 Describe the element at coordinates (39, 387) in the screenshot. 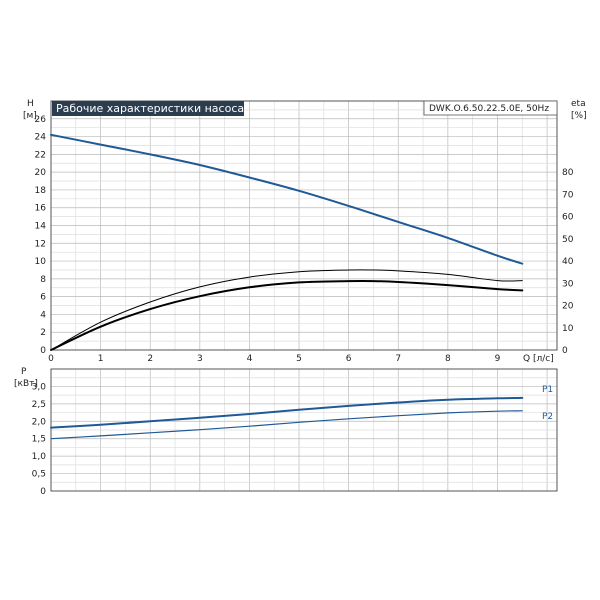

I see `power-tick-label: 3,0` at that location.